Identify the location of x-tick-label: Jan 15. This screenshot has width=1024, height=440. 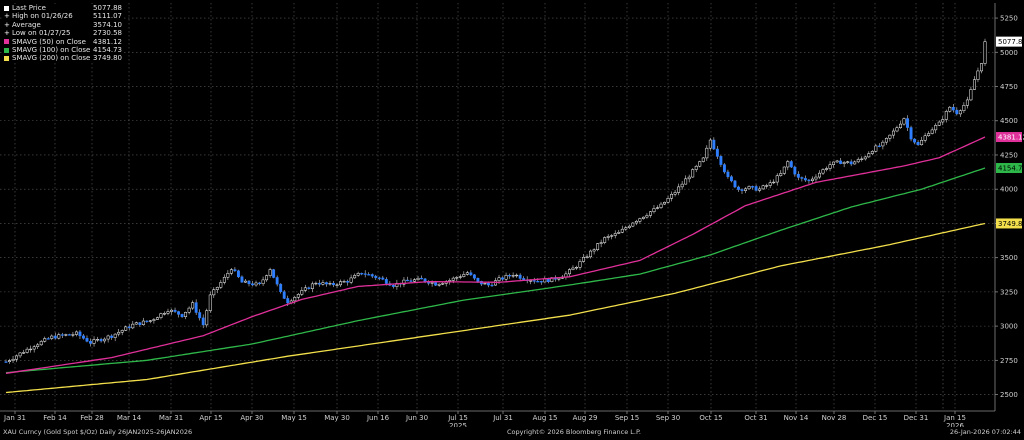
(954, 418).